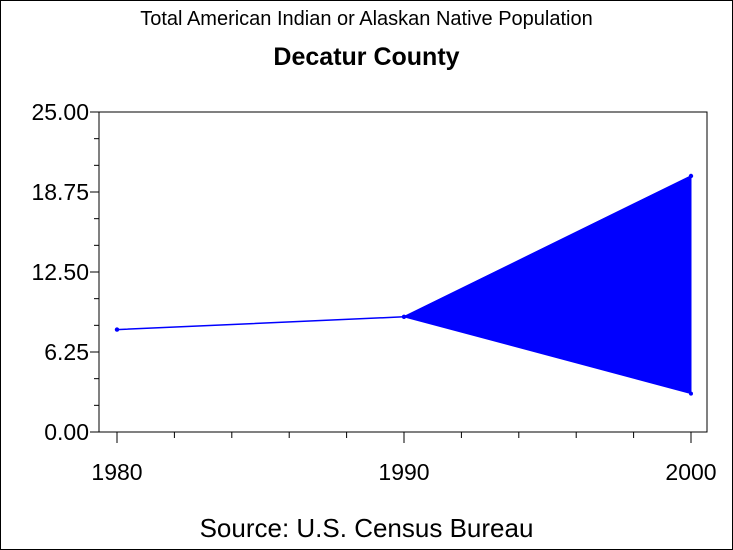  Describe the element at coordinates (60, 192) in the screenshot. I see `y-tick-label: 18.75` at that location.